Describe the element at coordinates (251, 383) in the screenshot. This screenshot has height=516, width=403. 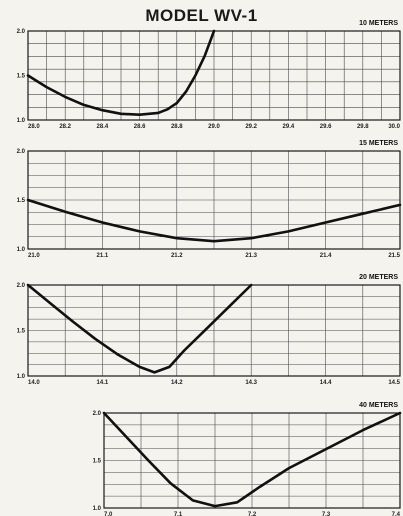
I see `x-tick-label: 14.3` at that location.